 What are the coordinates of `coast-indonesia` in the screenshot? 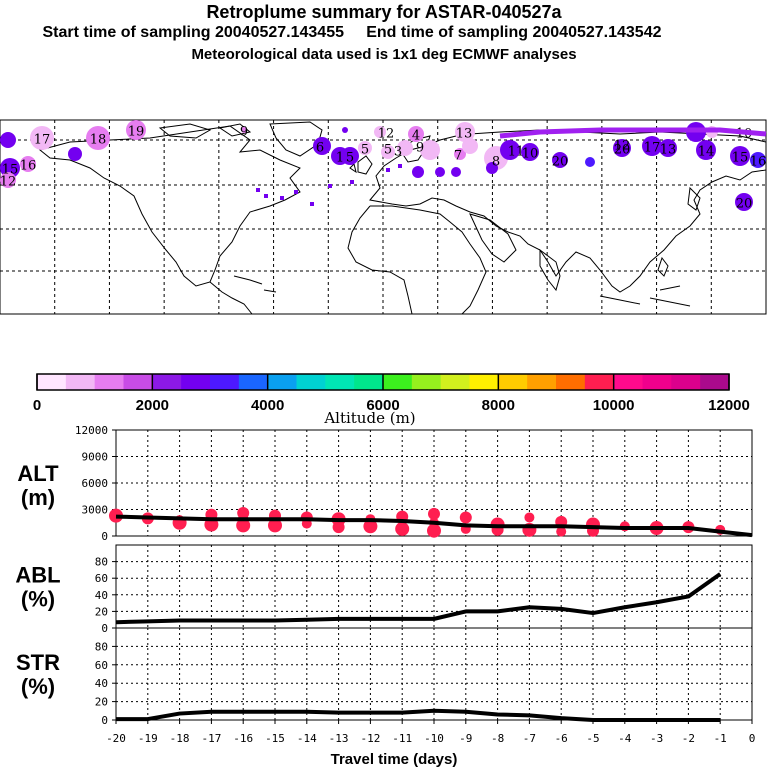 It's located at (645, 296).